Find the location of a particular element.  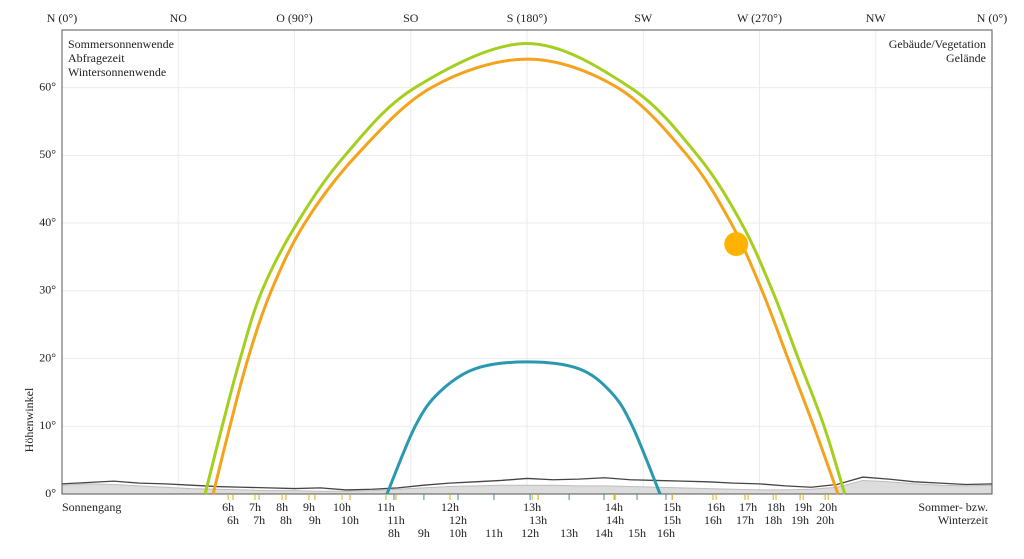

y-tick-label: 0° is located at coordinates (50, 493).